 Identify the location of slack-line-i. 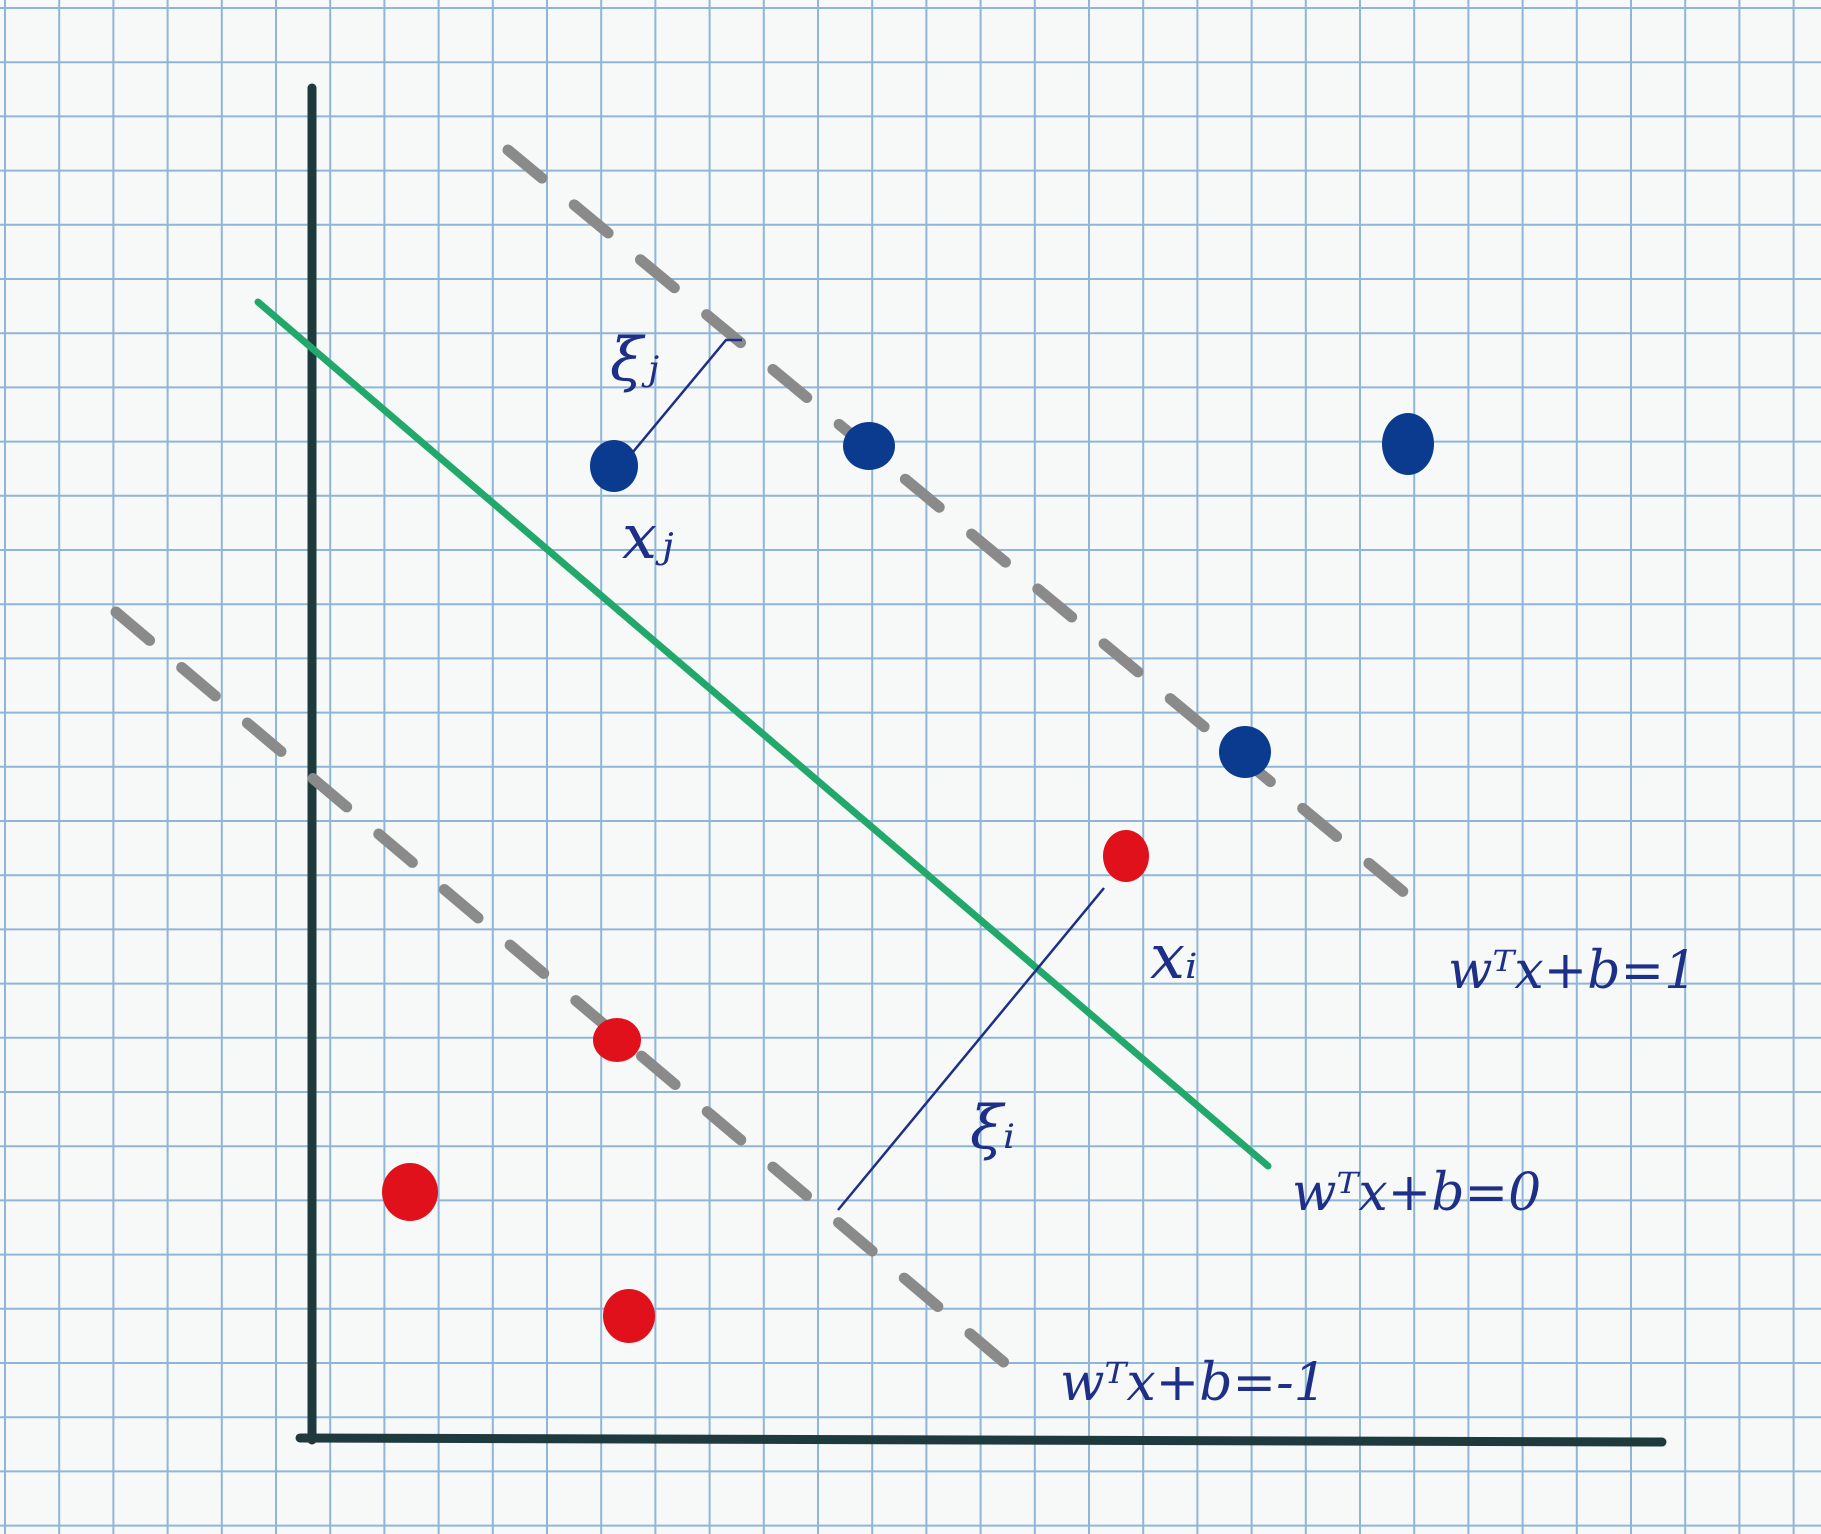
(971, 1049).